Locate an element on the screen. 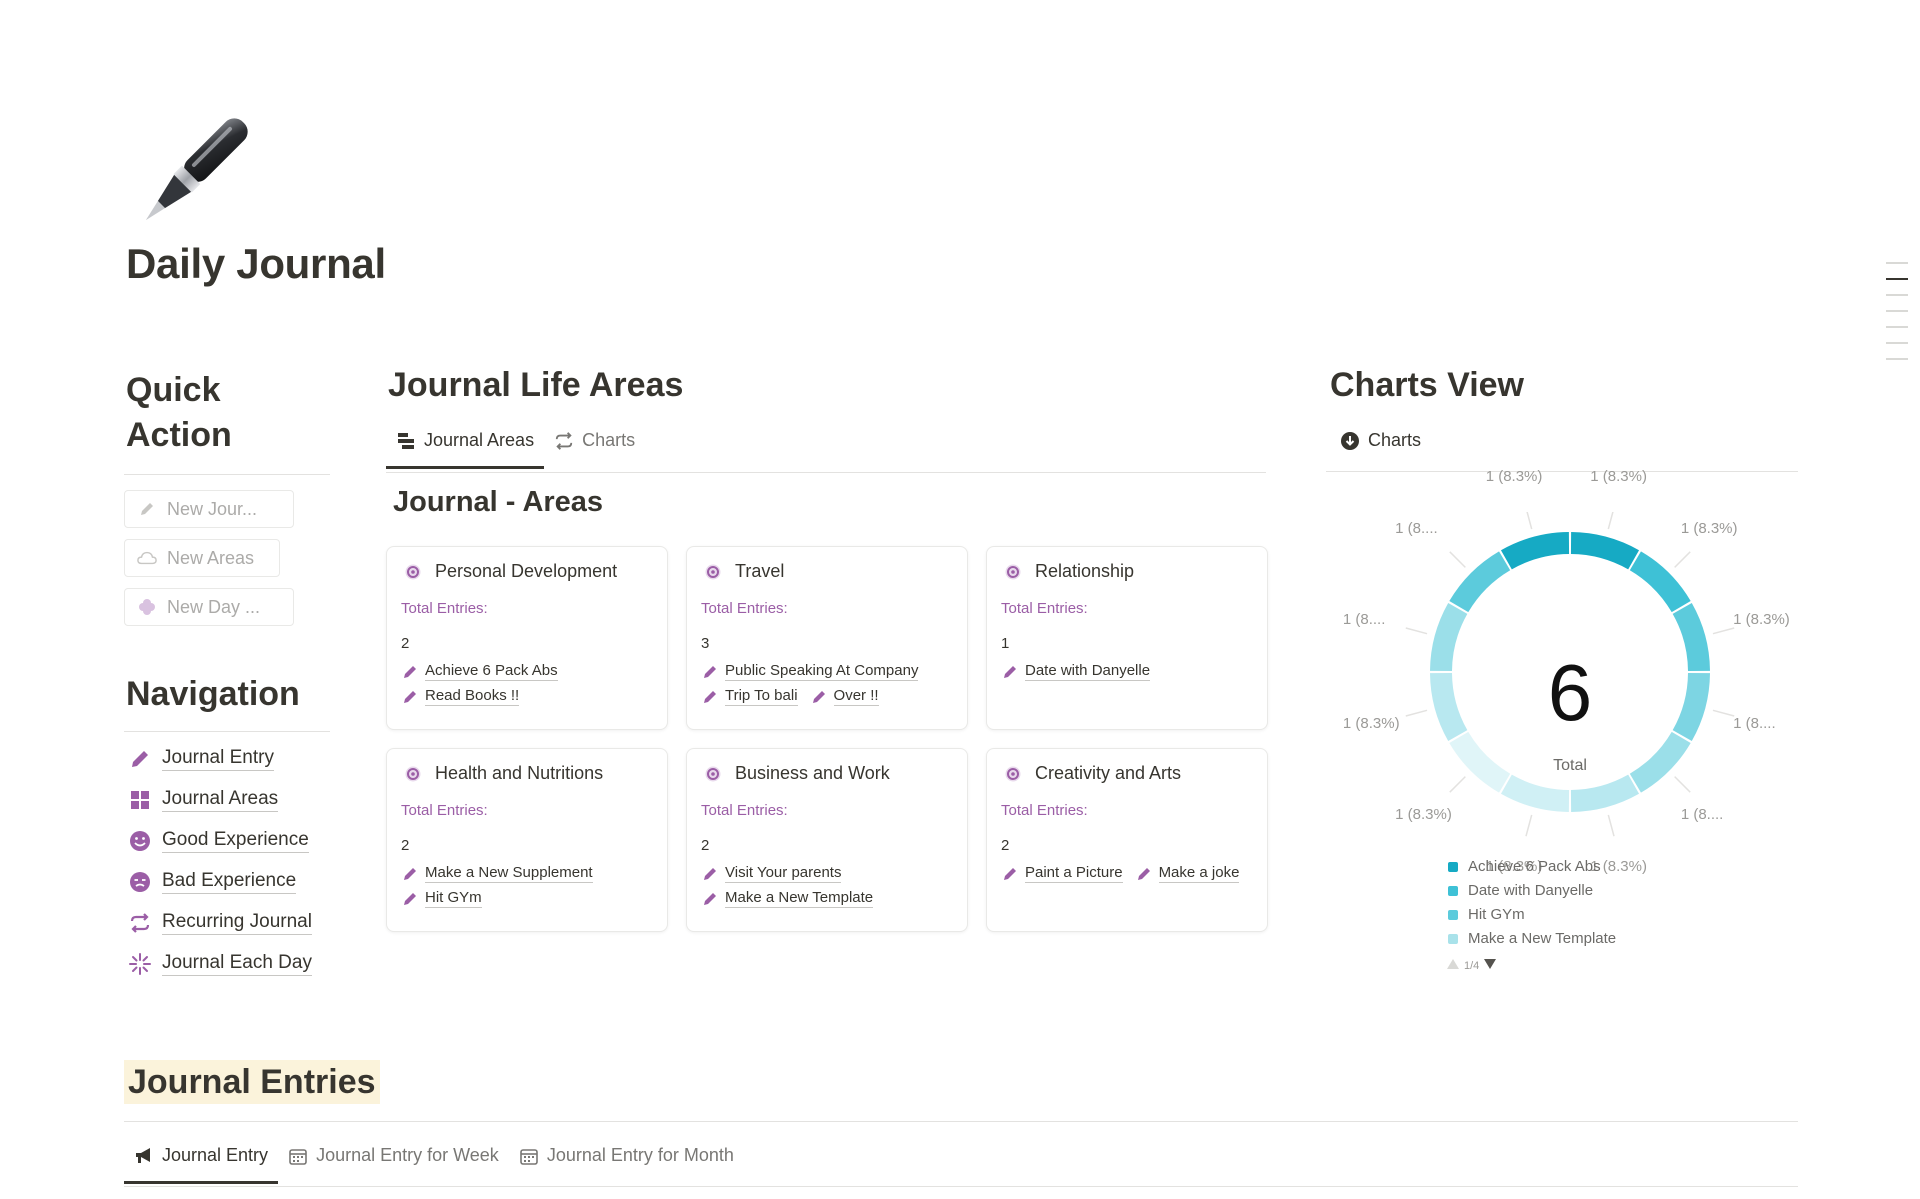  view-title: Journal - Areas is located at coordinates (498, 502).